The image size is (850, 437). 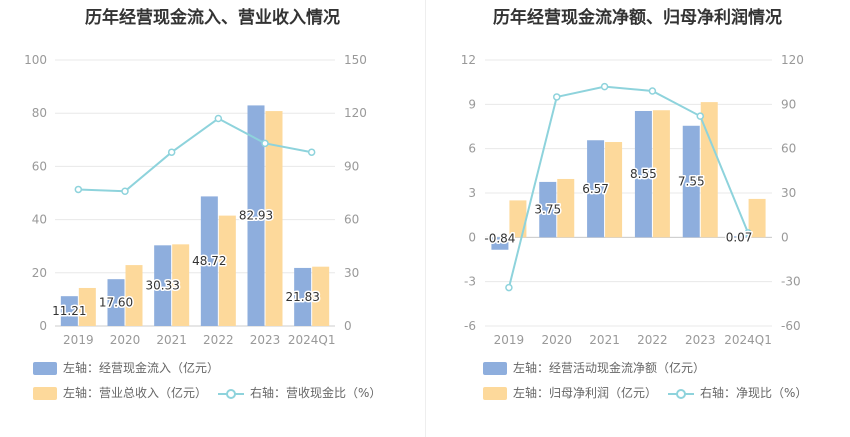 What do you see at coordinates (425, 218) in the screenshot?
I see `panel-divider` at bounding box center [425, 218].